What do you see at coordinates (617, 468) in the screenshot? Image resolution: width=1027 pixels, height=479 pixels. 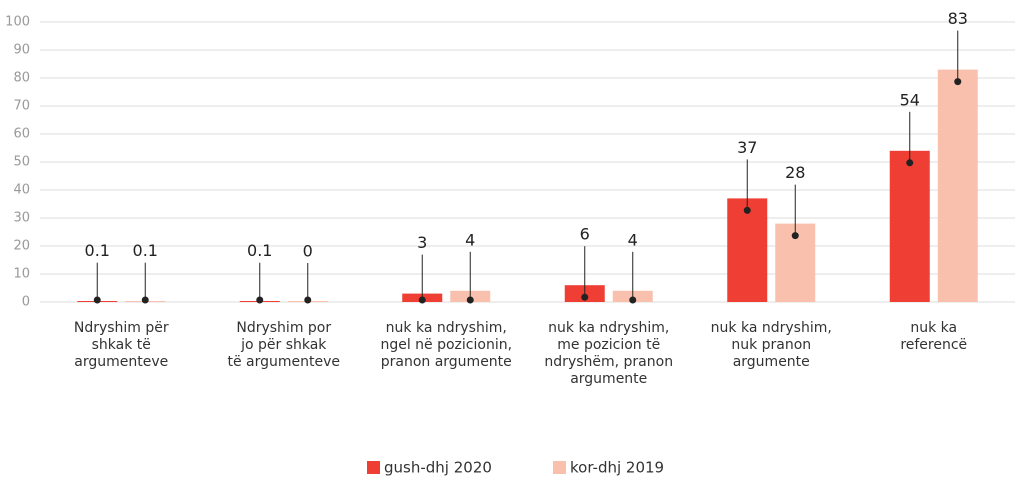 I see `legend-label: kor-dhj 2019` at bounding box center [617, 468].